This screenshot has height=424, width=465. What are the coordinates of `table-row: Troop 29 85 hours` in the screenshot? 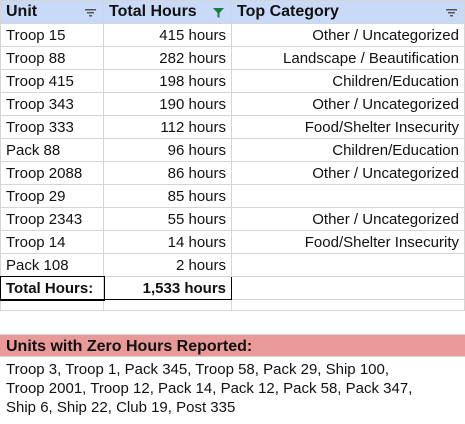 It's located at (232, 196).